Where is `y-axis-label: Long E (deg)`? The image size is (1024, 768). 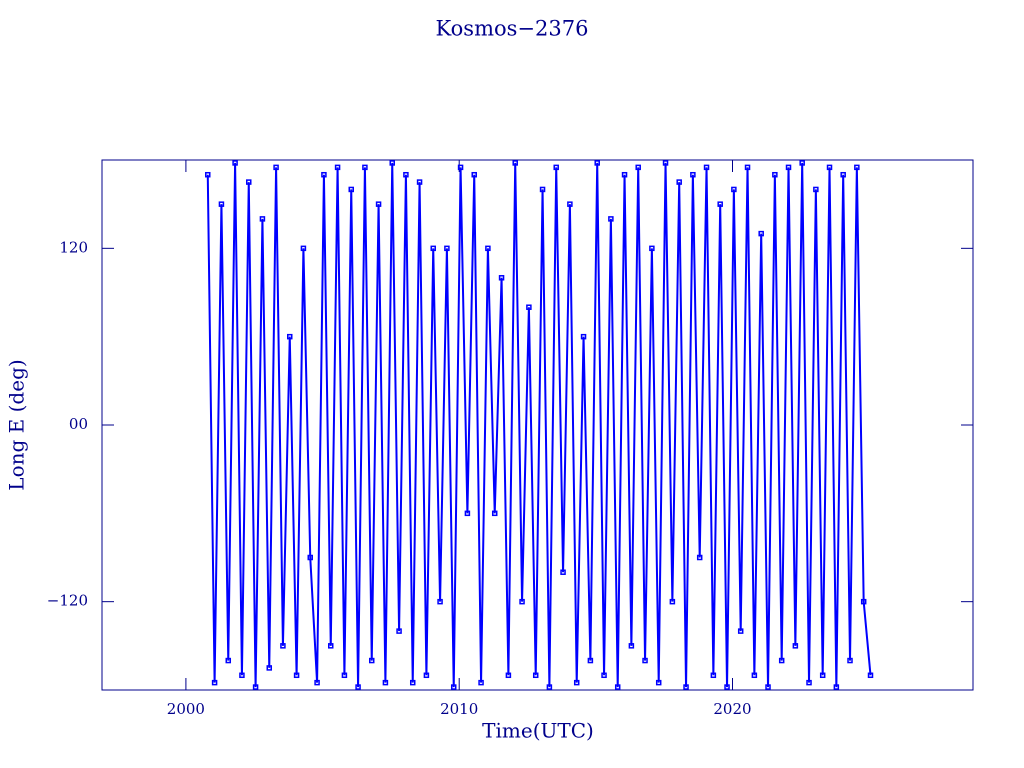
y-axis-label: Long E (deg) is located at coordinates (17, 424).